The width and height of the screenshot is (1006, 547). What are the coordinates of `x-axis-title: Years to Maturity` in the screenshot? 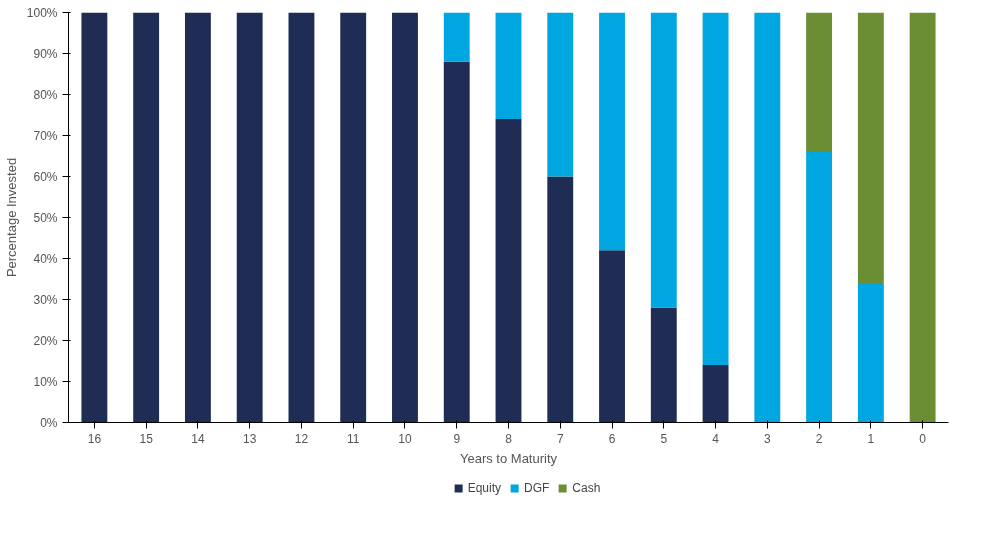 It's located at (508, 458).